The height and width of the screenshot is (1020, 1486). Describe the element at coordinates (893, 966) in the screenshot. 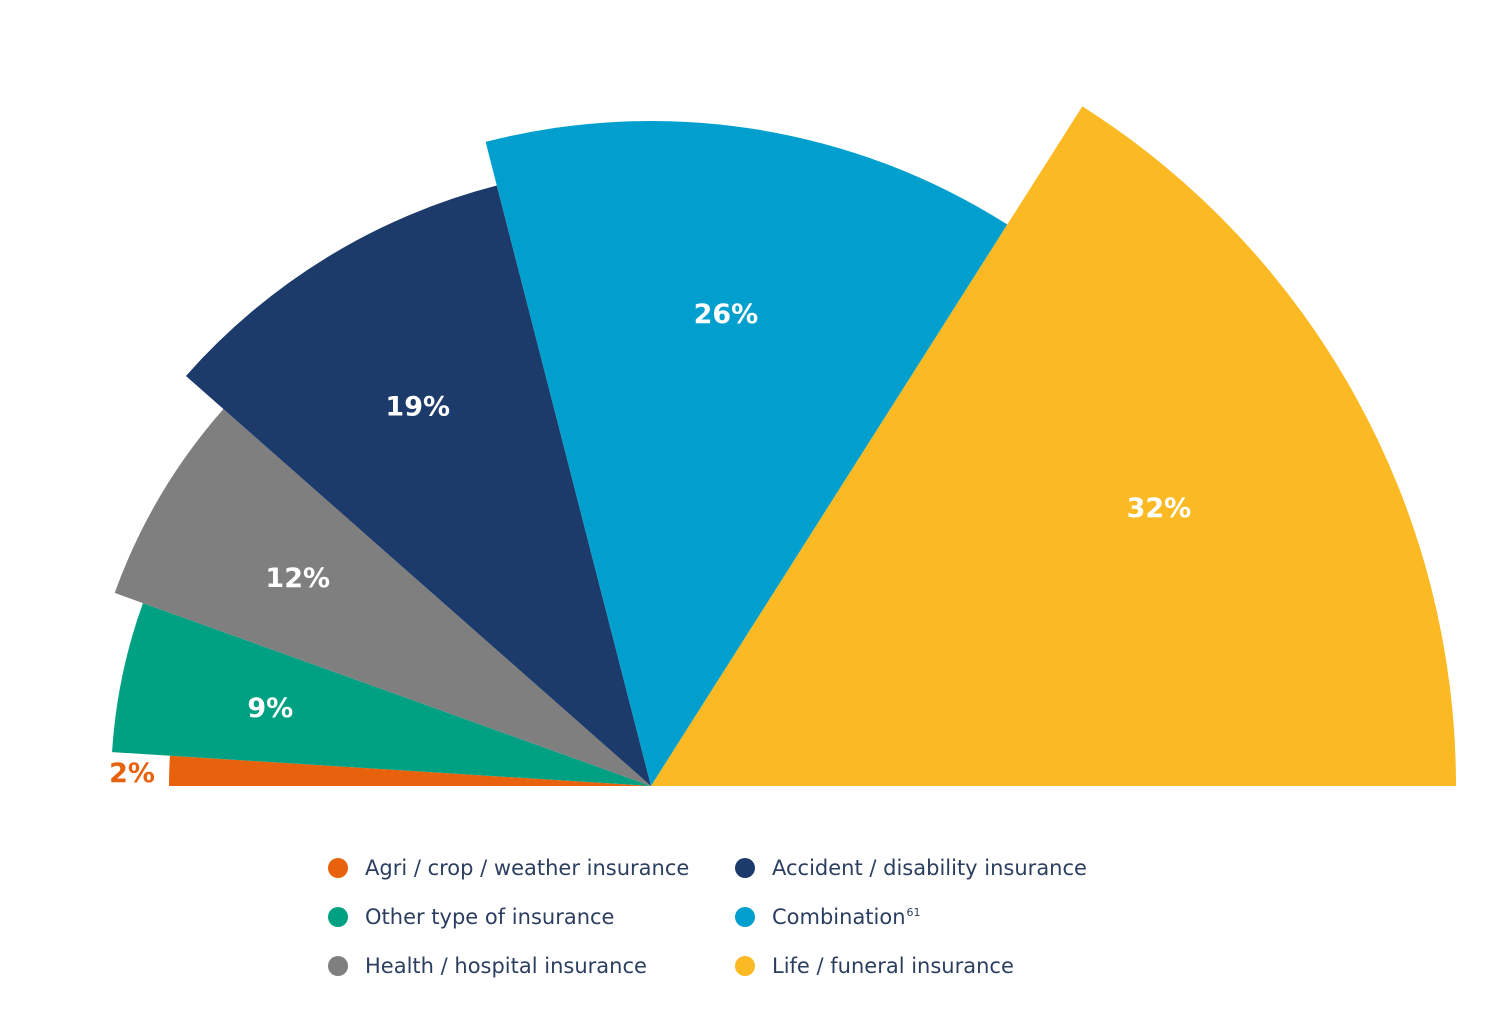

I see `legend-label-life: Life / funeral insurance` at that location.